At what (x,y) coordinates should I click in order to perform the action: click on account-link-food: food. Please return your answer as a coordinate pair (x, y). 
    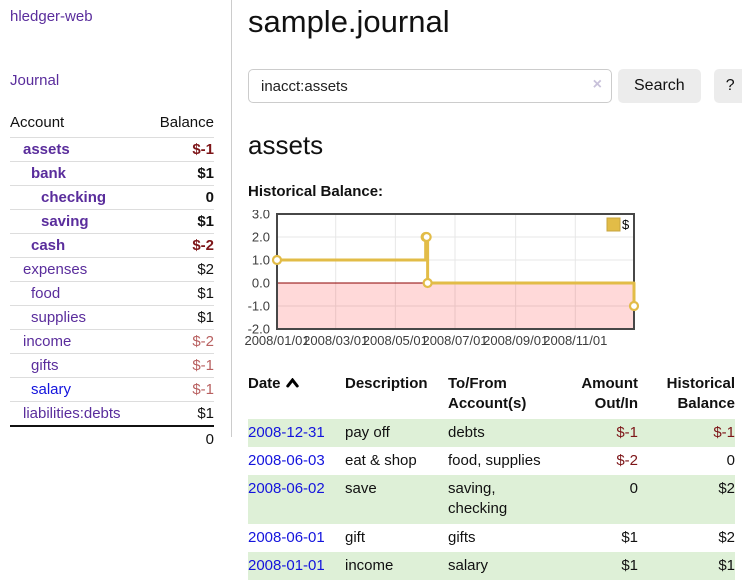
    Looking at the image, I should click on (46, 293).